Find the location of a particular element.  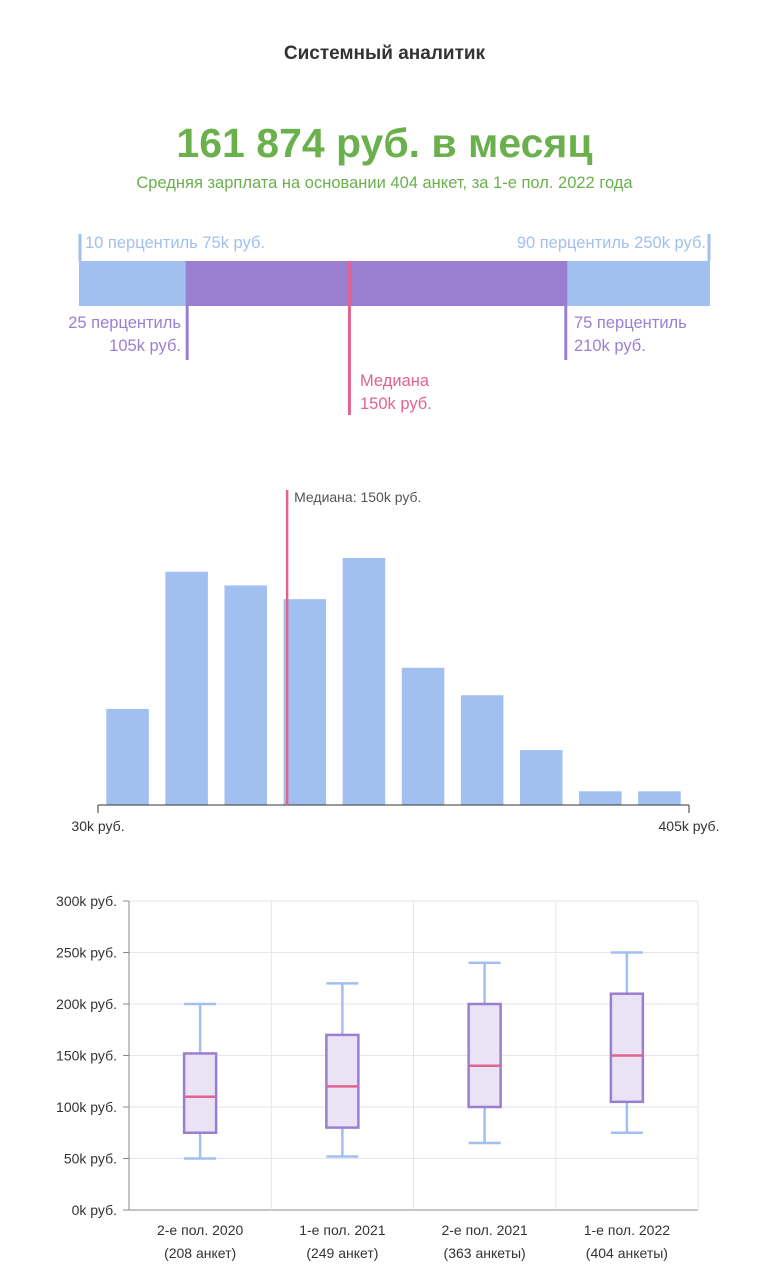

p90-label: 90 перцентиль 250k руб. is located at coordinates (611, 243).